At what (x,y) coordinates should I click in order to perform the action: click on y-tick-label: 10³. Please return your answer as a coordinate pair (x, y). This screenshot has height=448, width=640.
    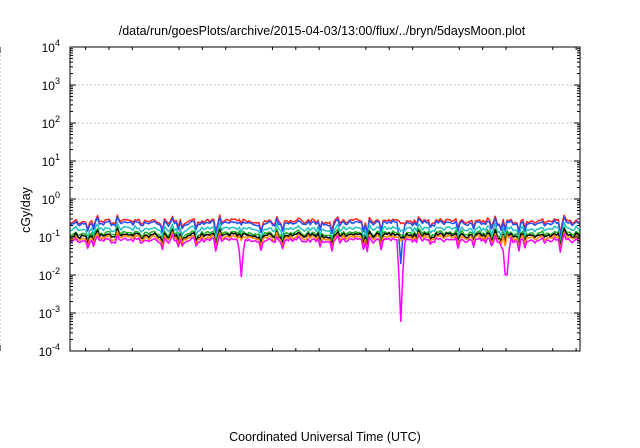
    Looking at the image, I should click on (51, 84).